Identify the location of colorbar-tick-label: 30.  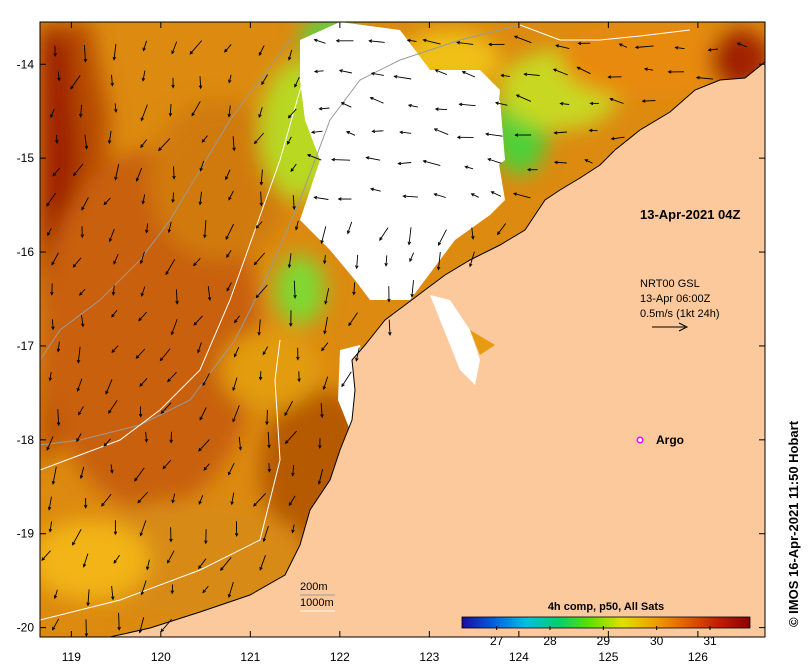
(657, 641).